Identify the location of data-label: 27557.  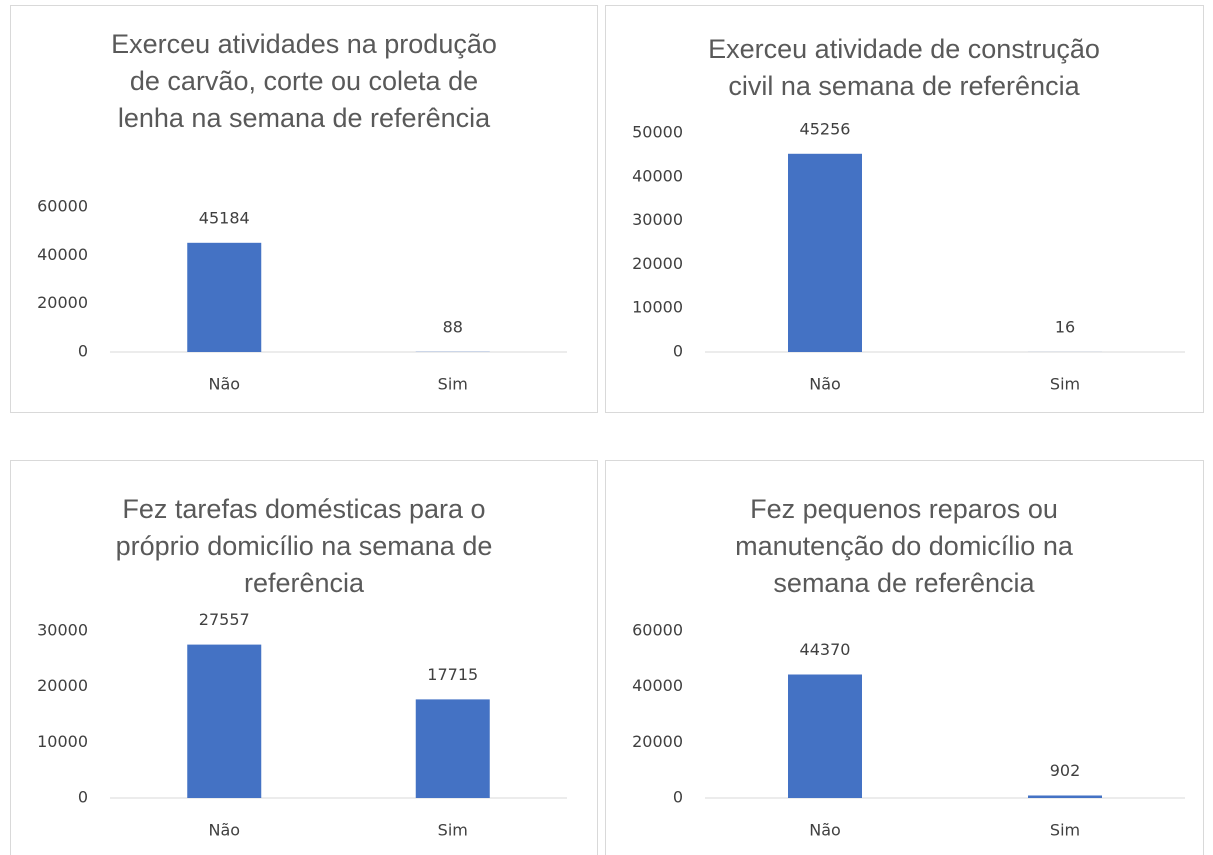
(224, 619).